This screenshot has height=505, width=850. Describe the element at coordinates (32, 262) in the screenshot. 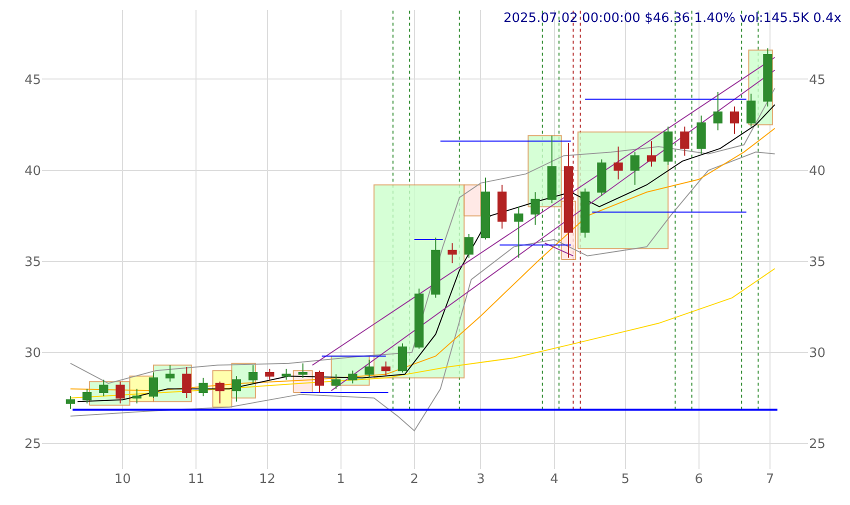

I see `y-tick-label: 35` at that location.